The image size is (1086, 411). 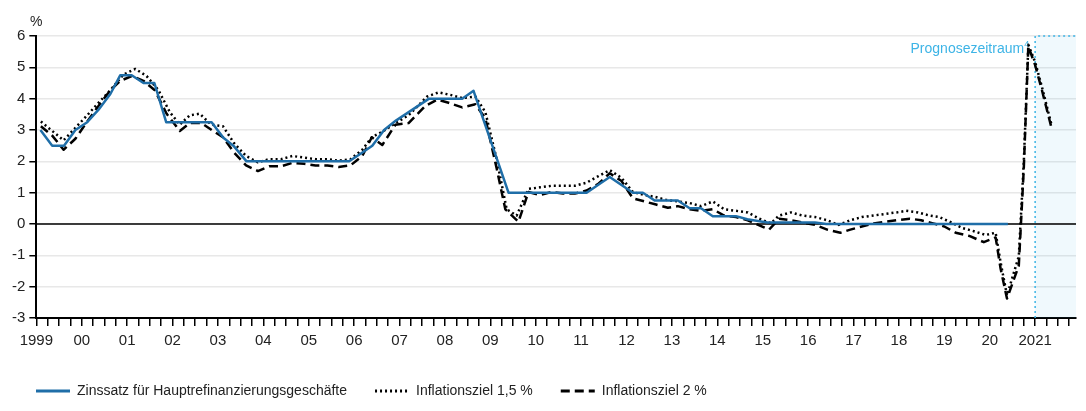 I want to click on legend-label: Inflationsziel 1,5 %, so click(x=474, y=389).